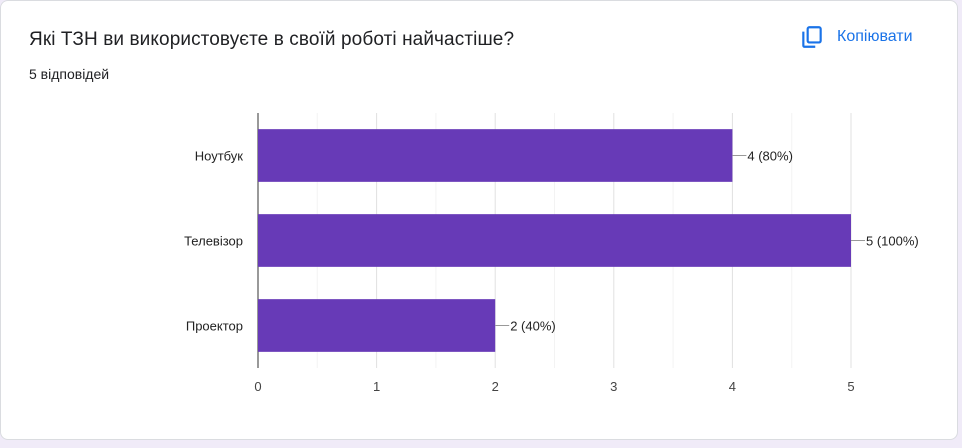 The width and height of the screenshot is (962, 448). I want to click on copy-icon, so click(812, 37).